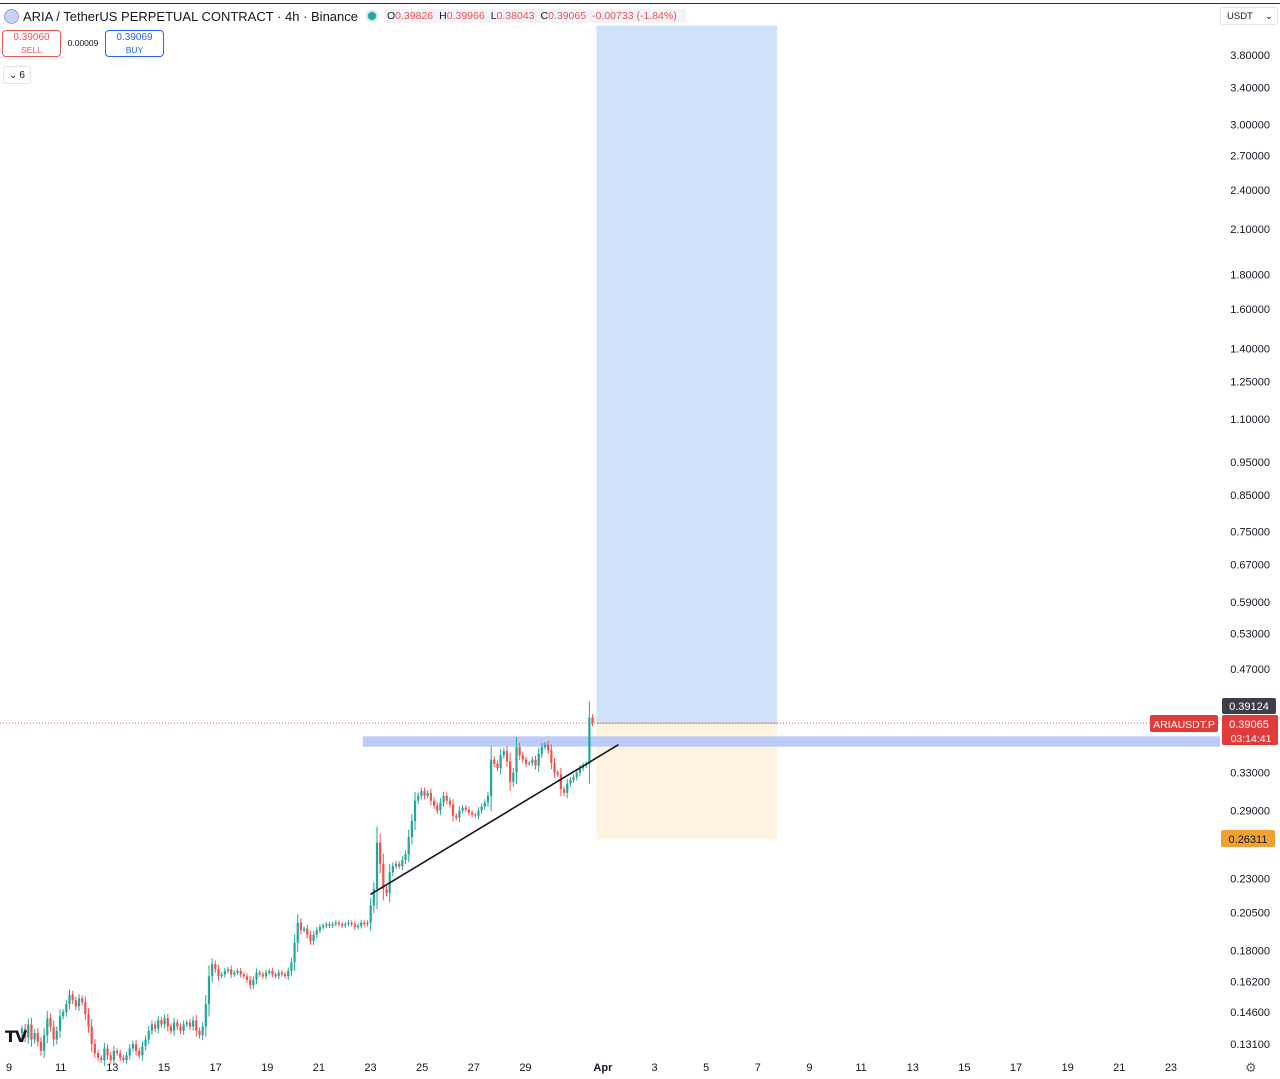 The image size is (1280, 1079). Describe the element at coordinates (31, 43) in the screenshot. I see `sell-button: 0.39060 SELL` at that location.